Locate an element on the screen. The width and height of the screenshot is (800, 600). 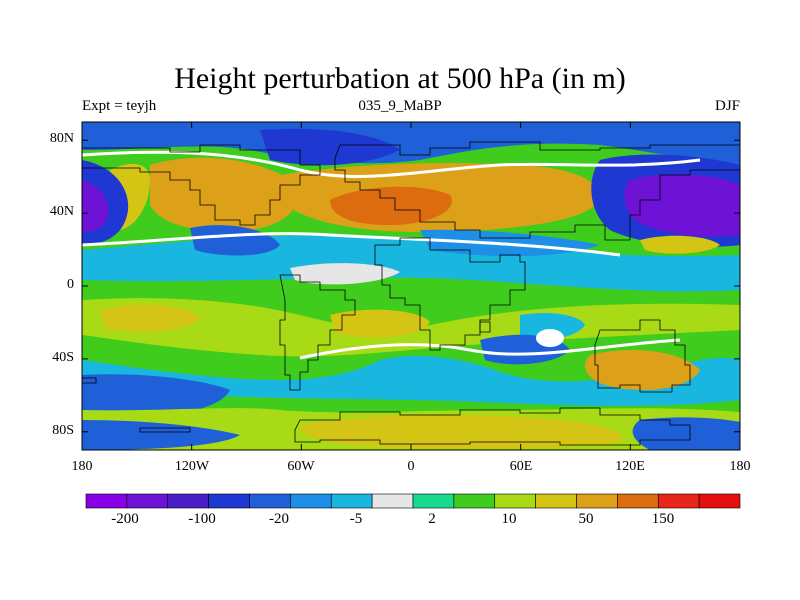
colorbar-label-10: 10 is located at coordinates (509, 519).